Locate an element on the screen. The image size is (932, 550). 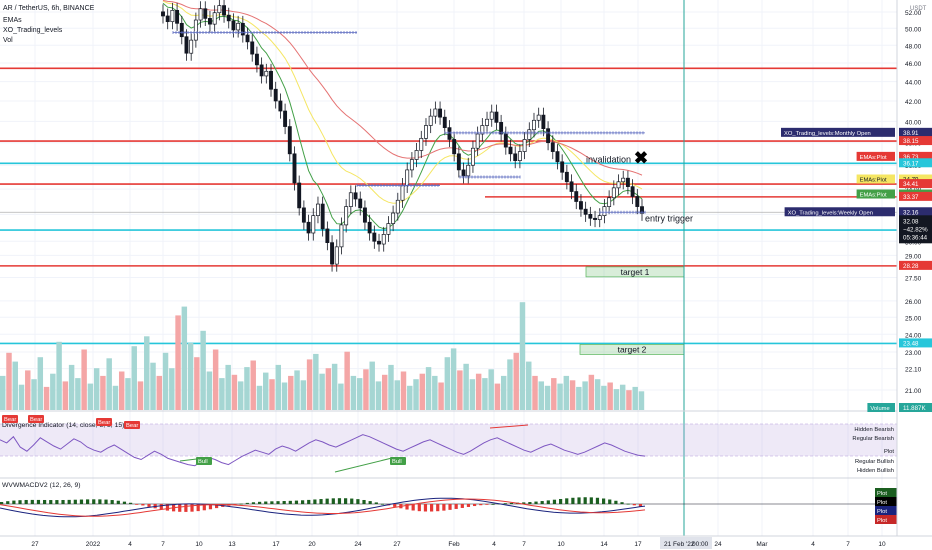
time-tick-label: Mar is located at coordinates (762, 544).